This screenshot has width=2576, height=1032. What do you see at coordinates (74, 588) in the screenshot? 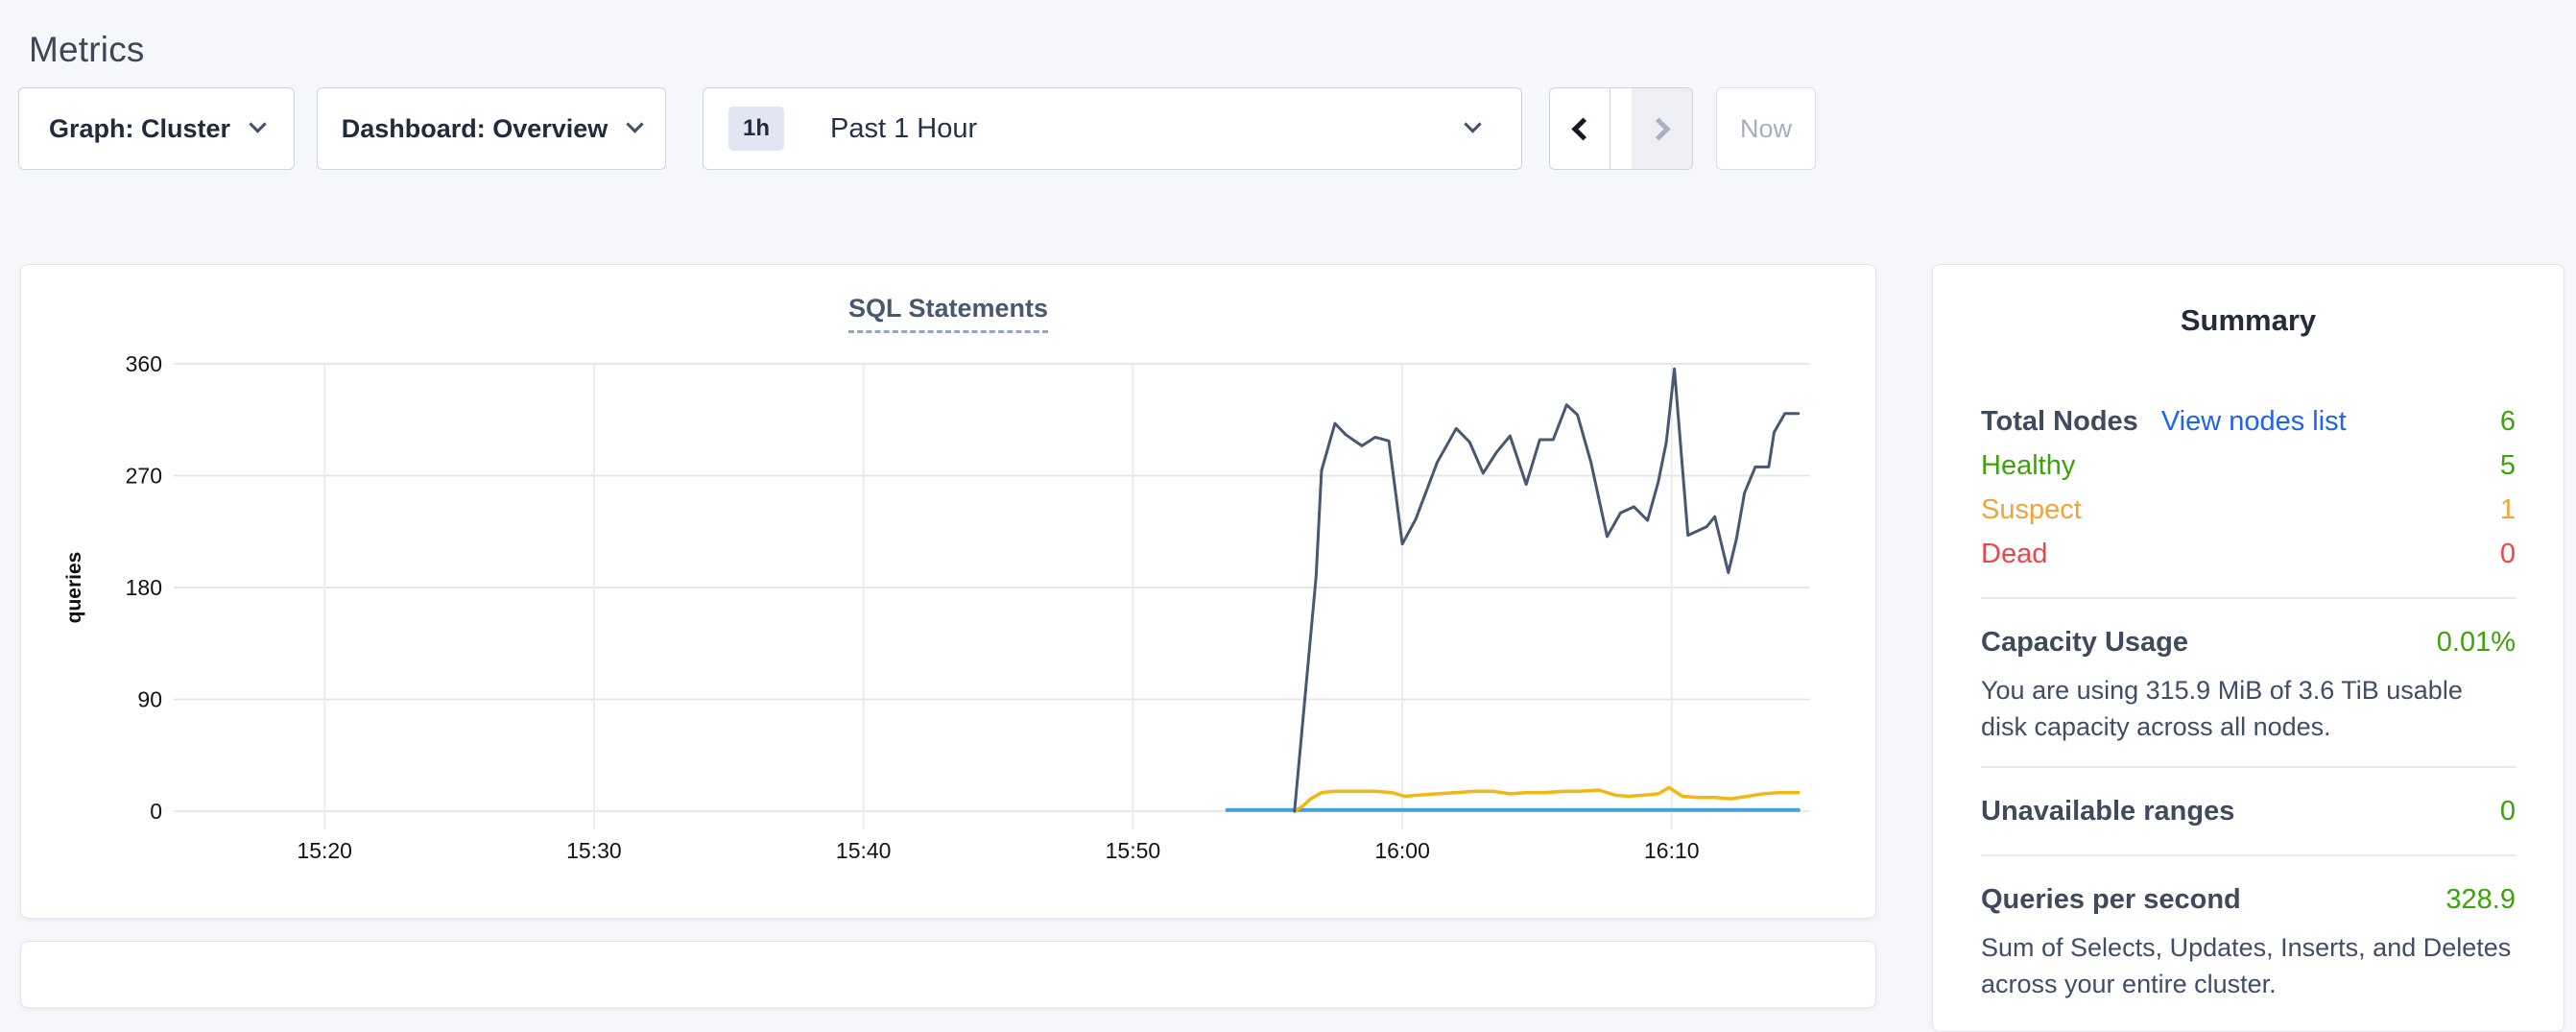
I see `svg-text: queries` at bounding box center [74, 588].